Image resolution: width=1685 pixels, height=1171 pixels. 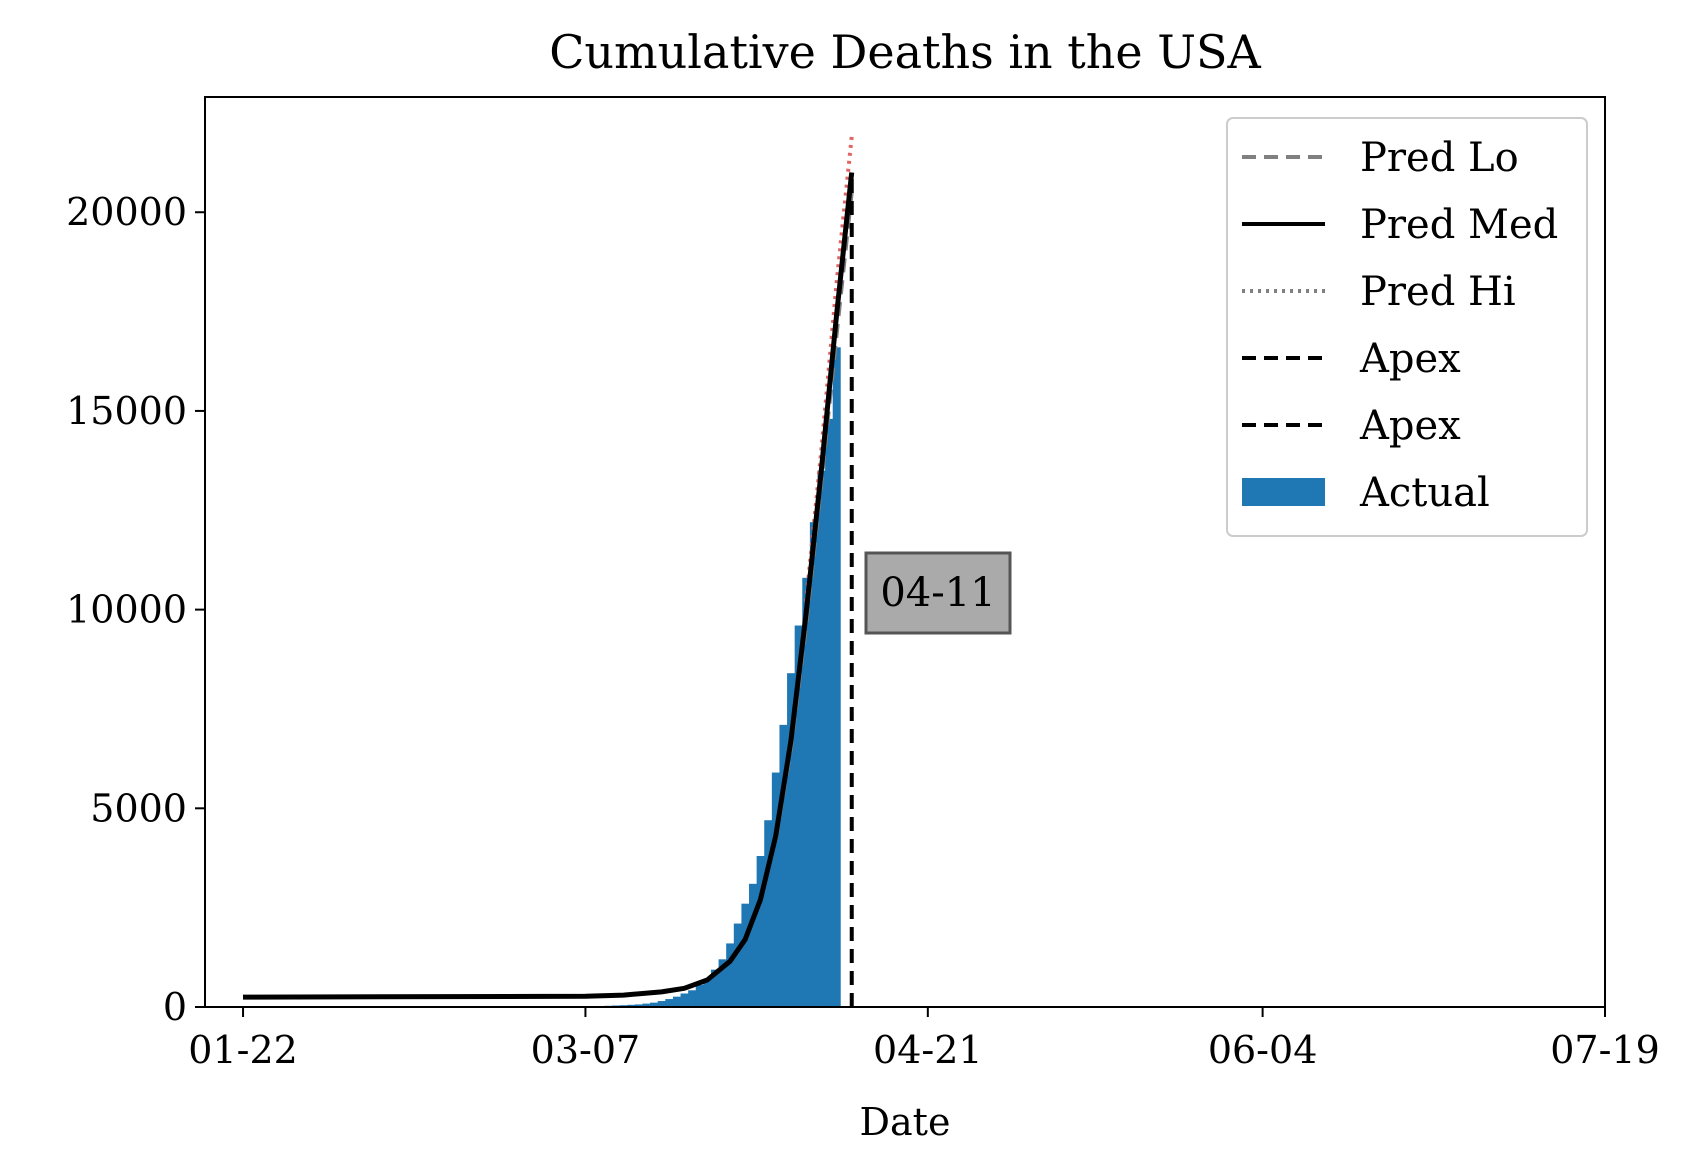 I want to click on series-line-pred-hi, so click(x=829, y=369).